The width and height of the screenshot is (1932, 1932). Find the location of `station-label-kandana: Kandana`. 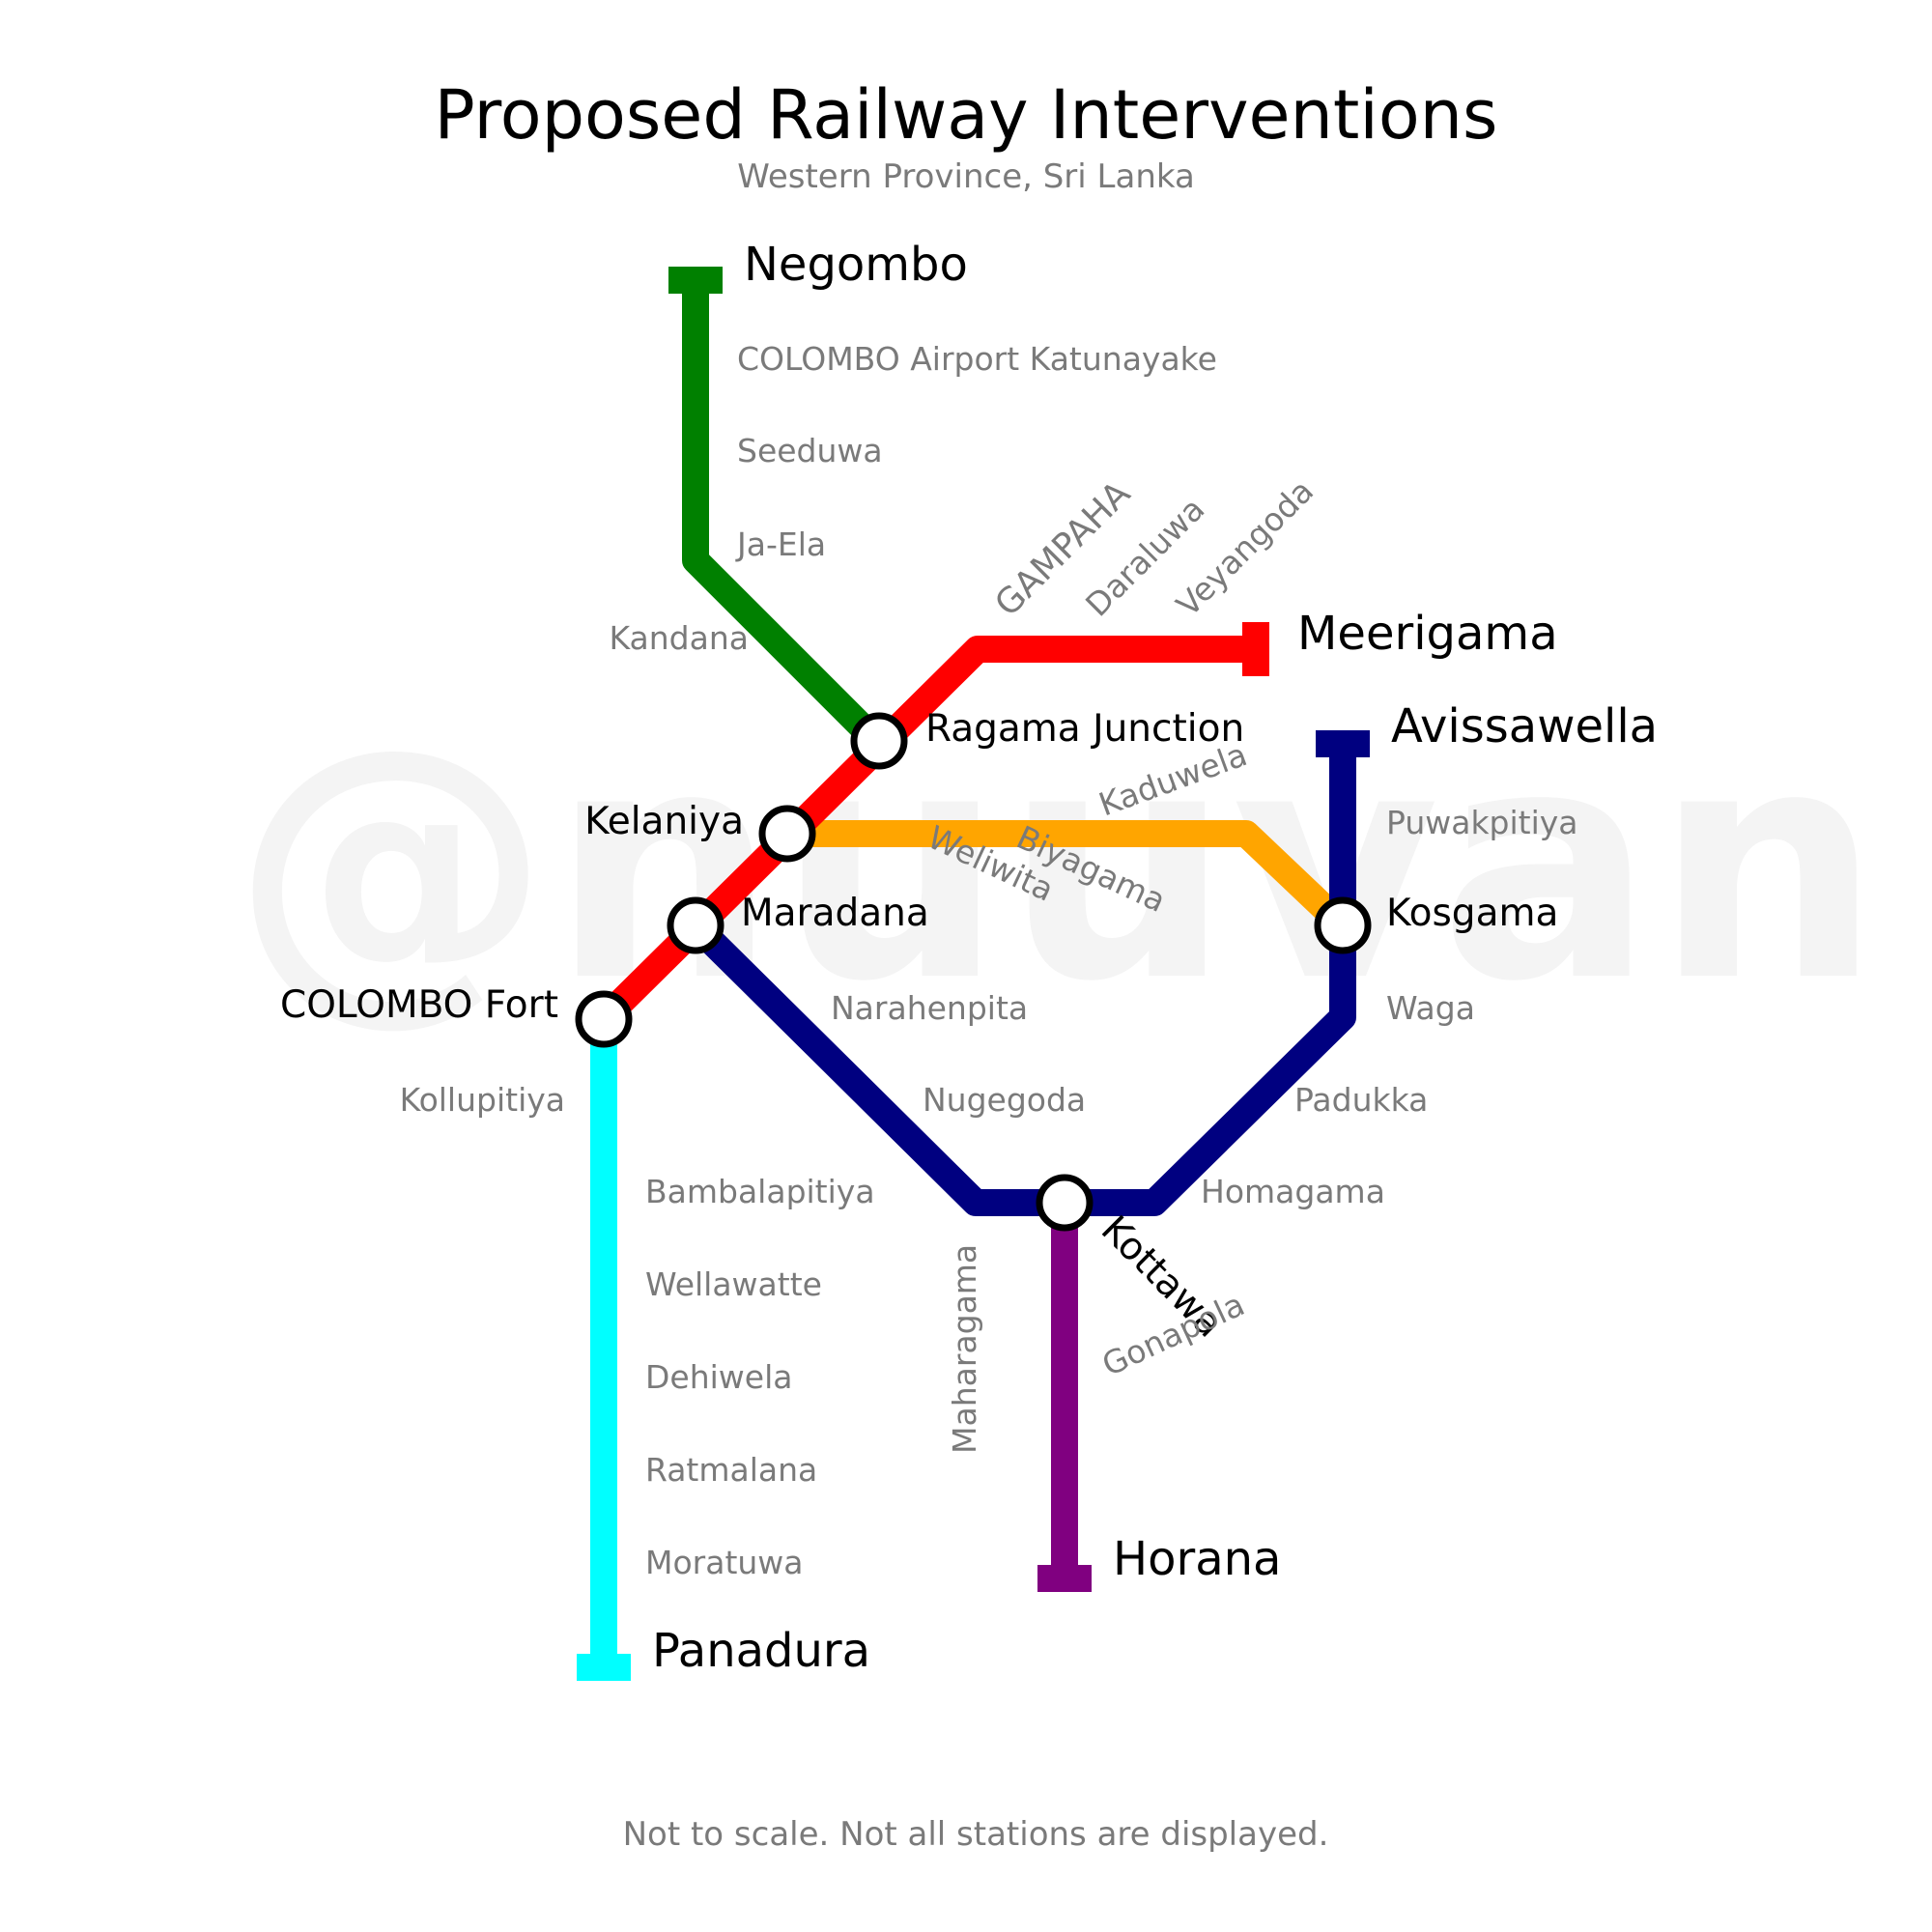

station-label-kandana: Kandana is located at coordinates (679, 638).